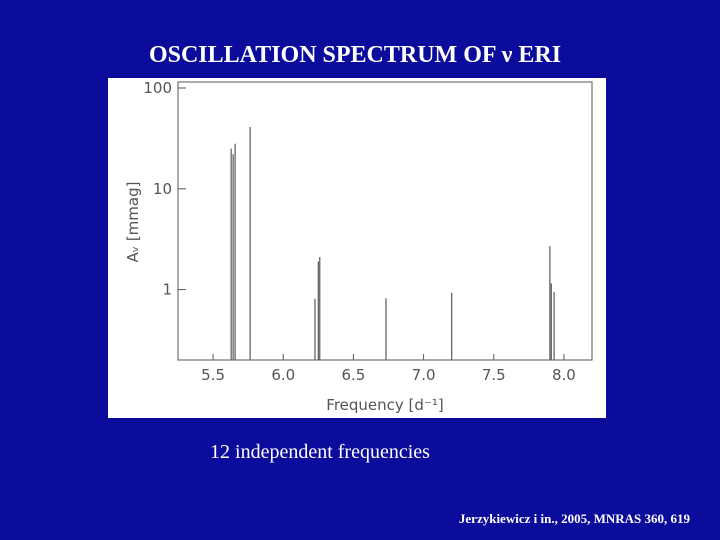  Describe the element at coordinates (353, 375) in the screenshot. I see `x-tick-label: 6.5` at that location.